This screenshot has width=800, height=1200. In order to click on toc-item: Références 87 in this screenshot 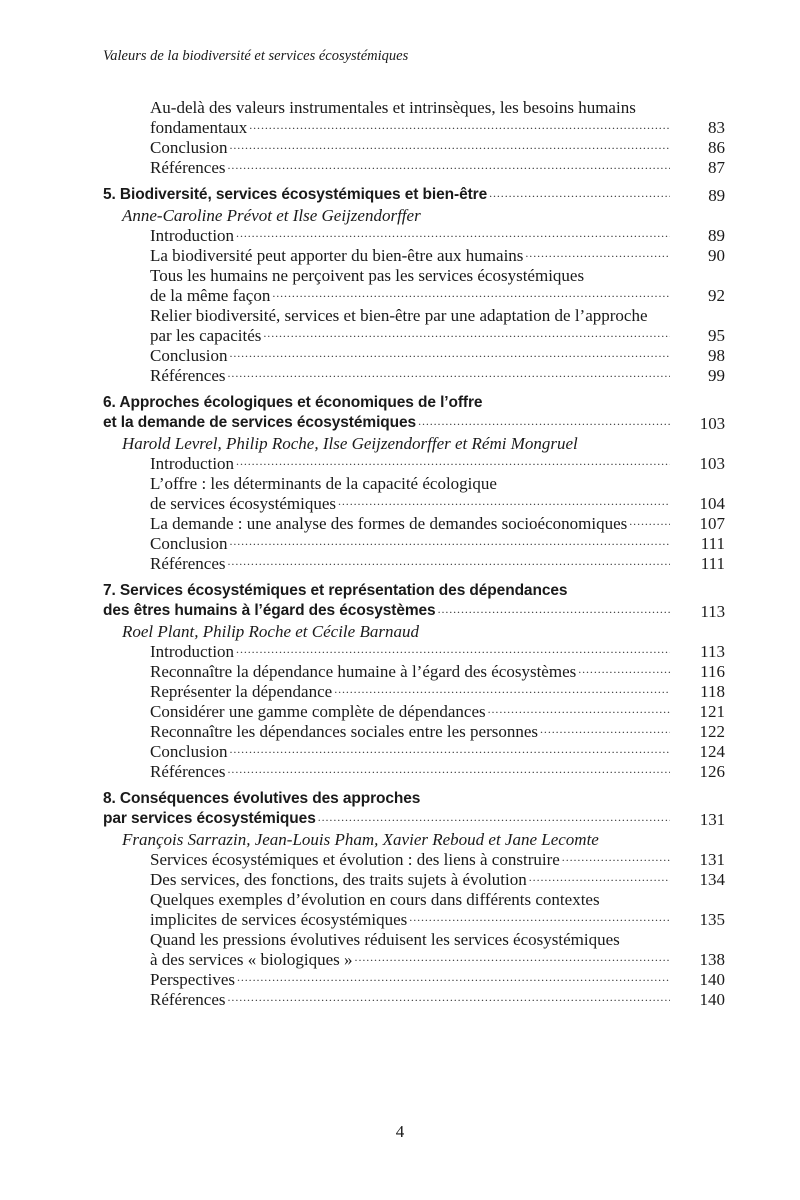, I will do `click(414, 168)`.